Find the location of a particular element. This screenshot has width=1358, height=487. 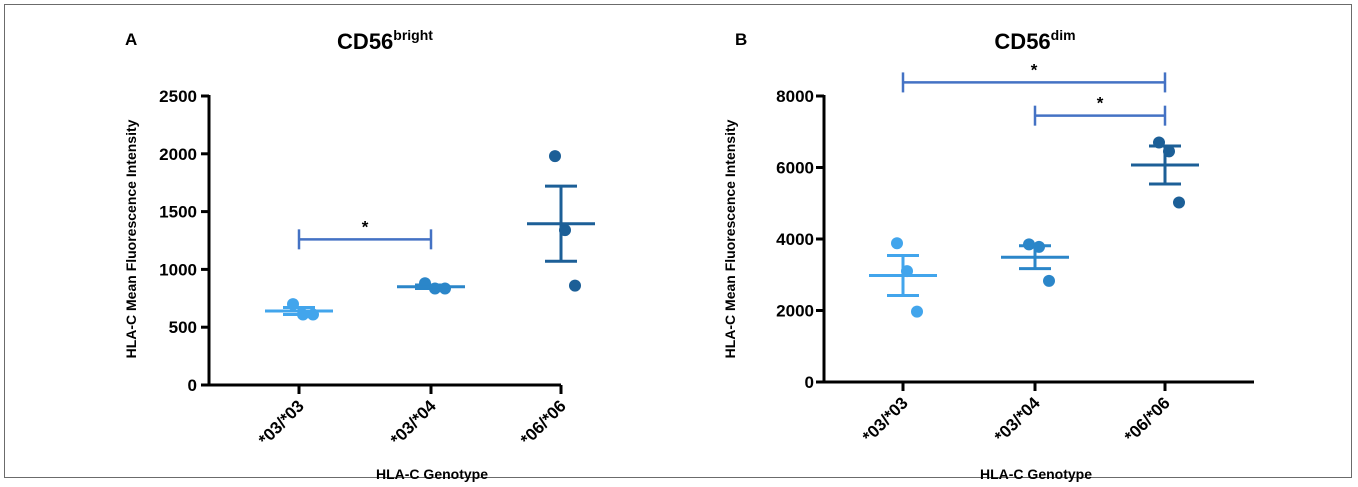

y-tick-label: 6000 is located at coordinates (795, 168).